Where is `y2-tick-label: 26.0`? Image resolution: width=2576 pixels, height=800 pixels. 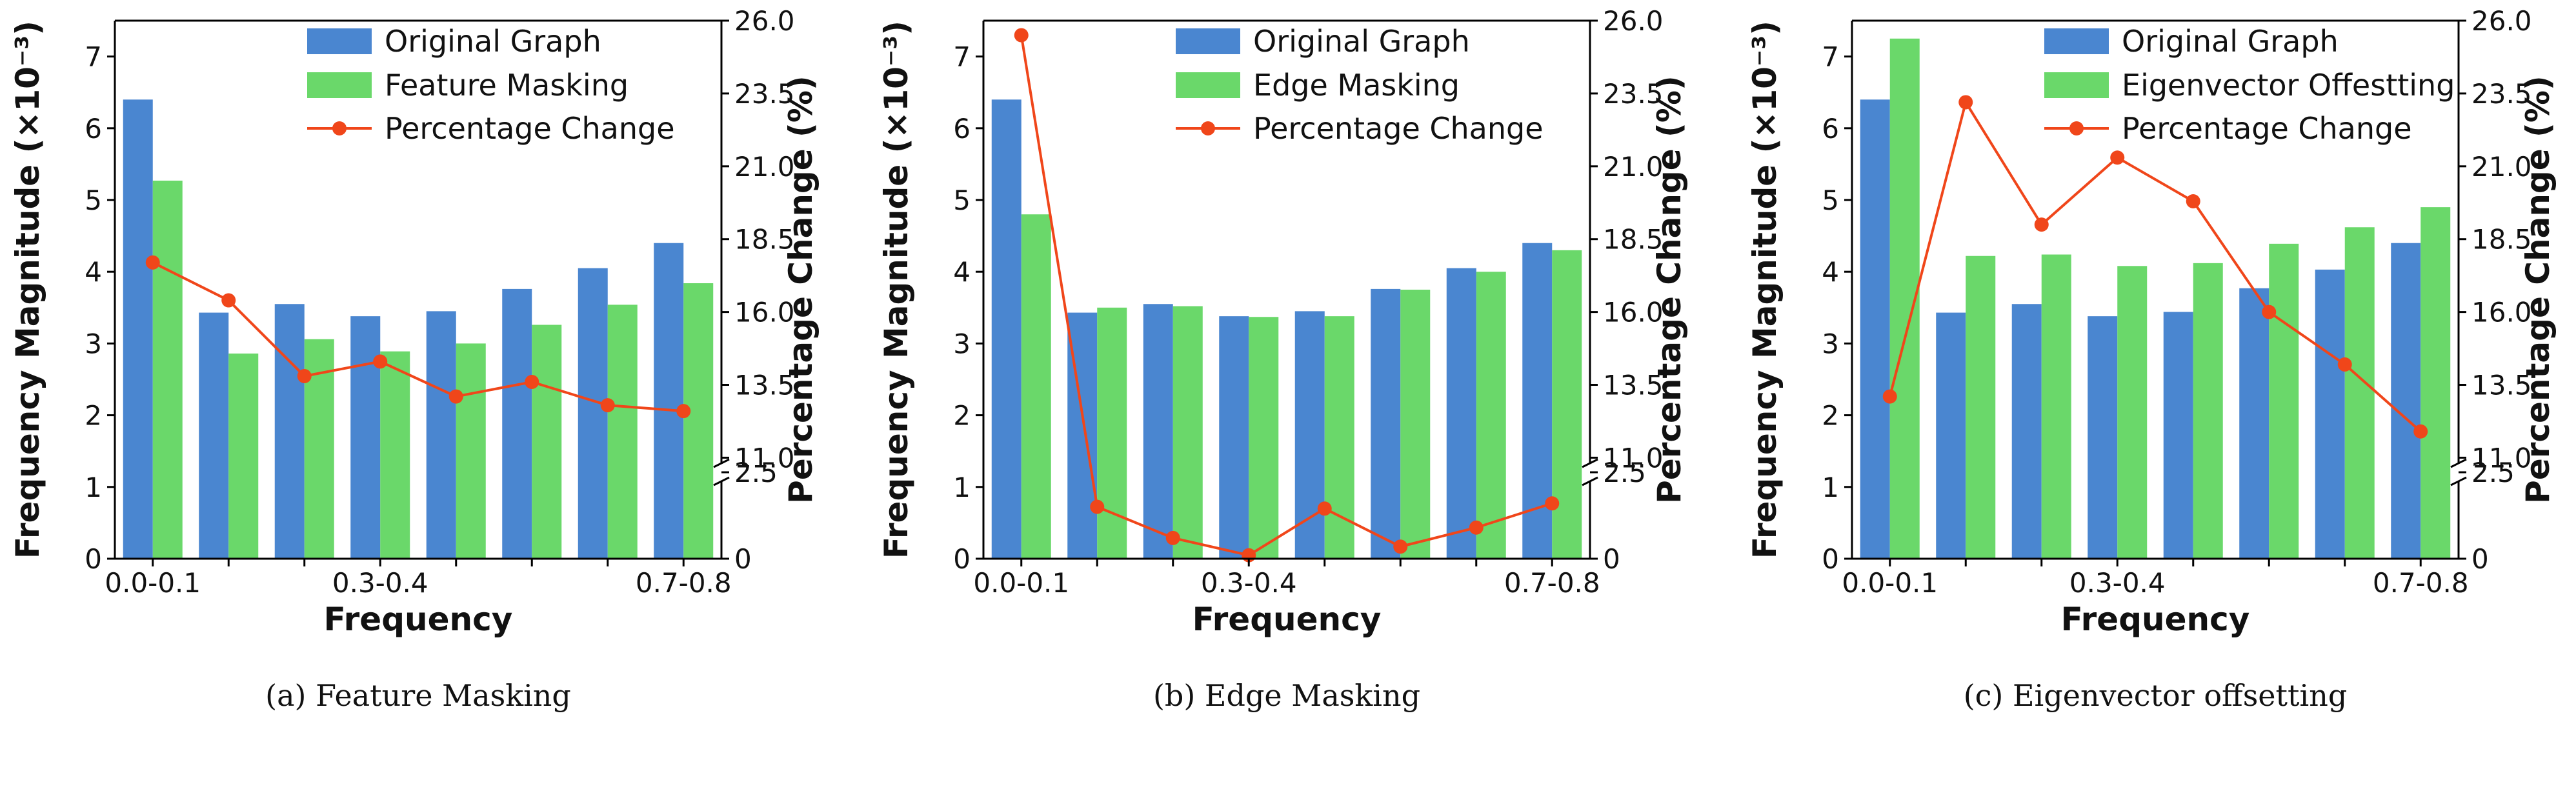 y2-tick-label: 26.0 is located at coordinates (764, 21).